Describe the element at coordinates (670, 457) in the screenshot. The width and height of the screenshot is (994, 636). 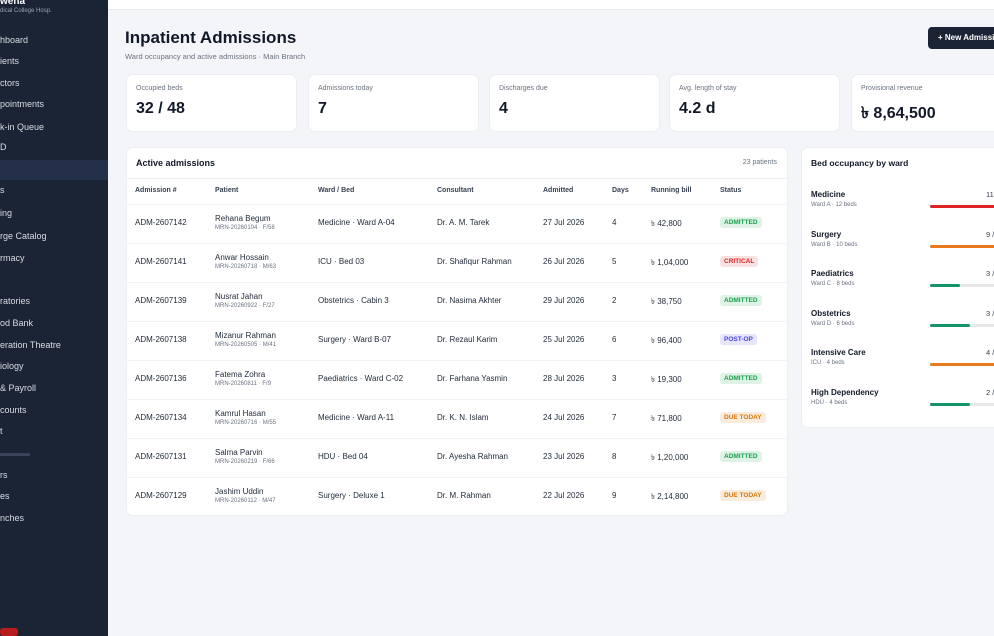
I see `cell-bill: ৳ 1,20,000` at that location.